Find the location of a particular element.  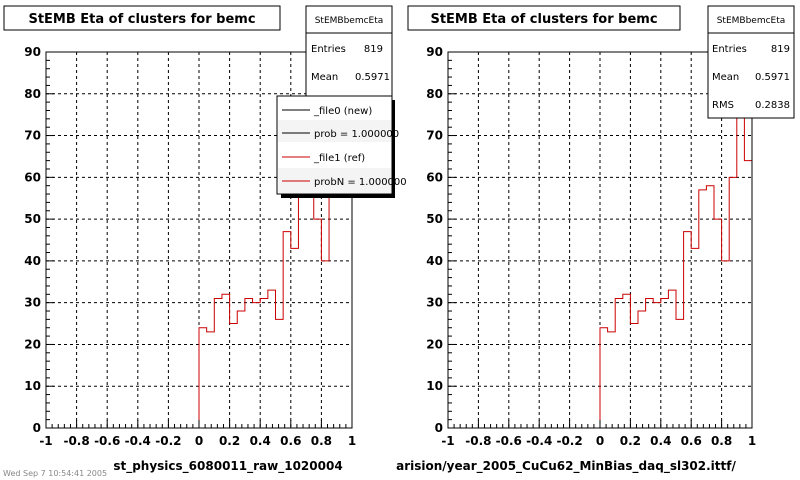

legend-label-probn: probN = 1.000000 is located at coordinates (360, 182).